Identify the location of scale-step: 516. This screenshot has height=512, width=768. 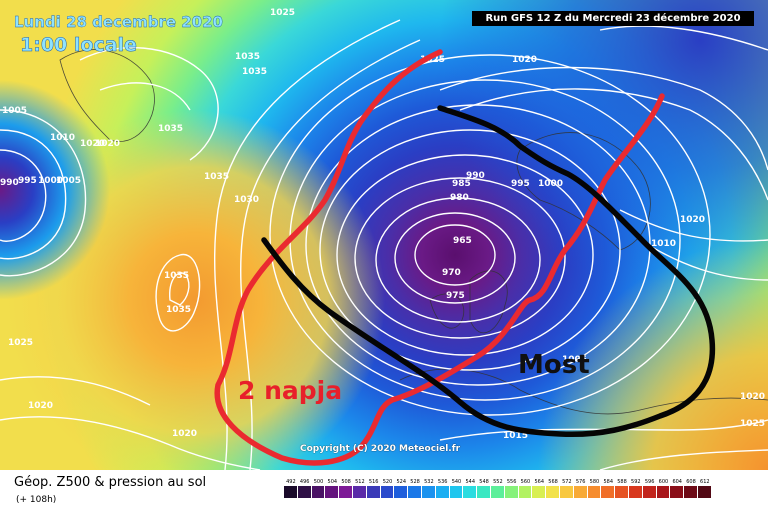
(373, 488).